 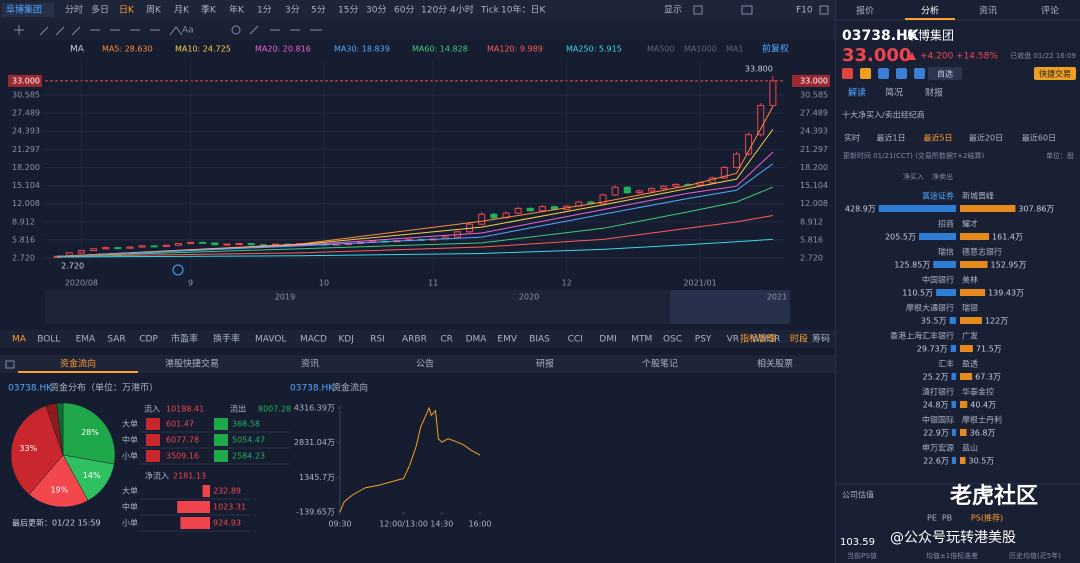 What do you see at coordinates (414, 340) in the screenshot?
I see `indicator-tab: ARBR` at bounding box center [414, 340].